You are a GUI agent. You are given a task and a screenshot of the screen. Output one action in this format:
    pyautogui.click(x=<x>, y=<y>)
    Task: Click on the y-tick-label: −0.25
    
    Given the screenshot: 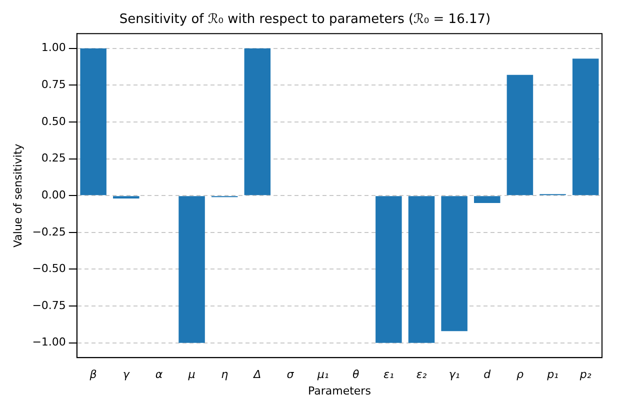 What is the action you would take?
    pyautogui.click(x=49, y=231)
    